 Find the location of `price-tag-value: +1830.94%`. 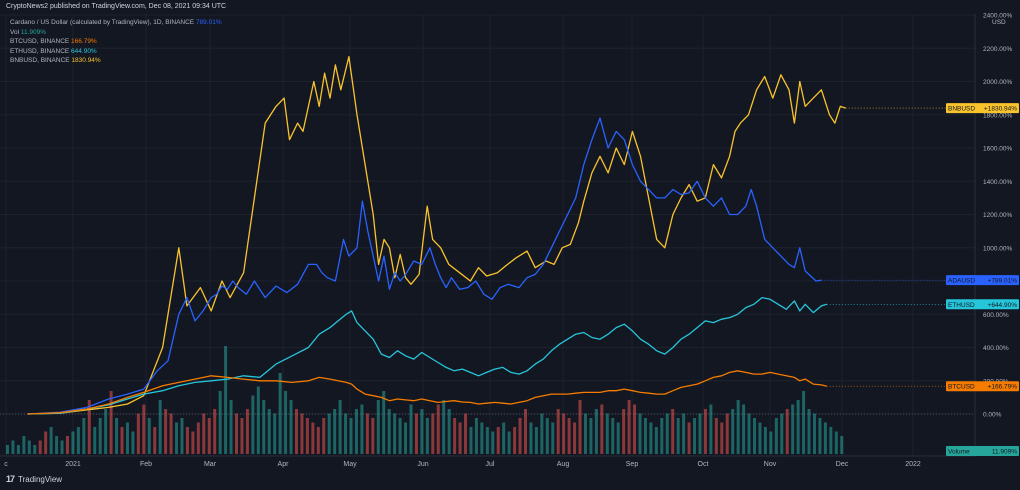

price-tag-value: +1830.94% is located at coordinates (1000, 109).